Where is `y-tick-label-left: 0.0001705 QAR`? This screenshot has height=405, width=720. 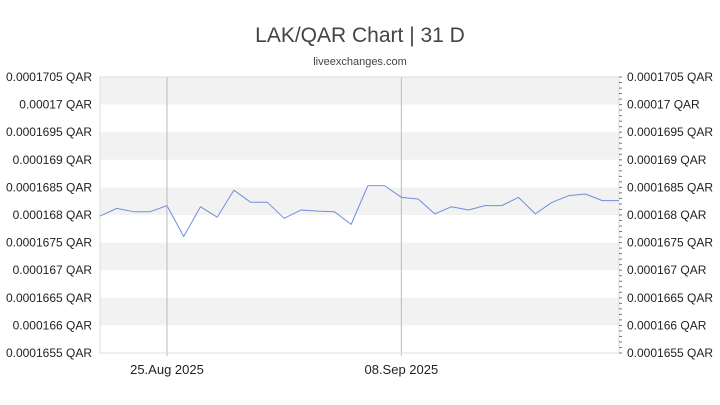
y-tick-label-left: 0.0001705 QAR is located at coordinates (49, 77).